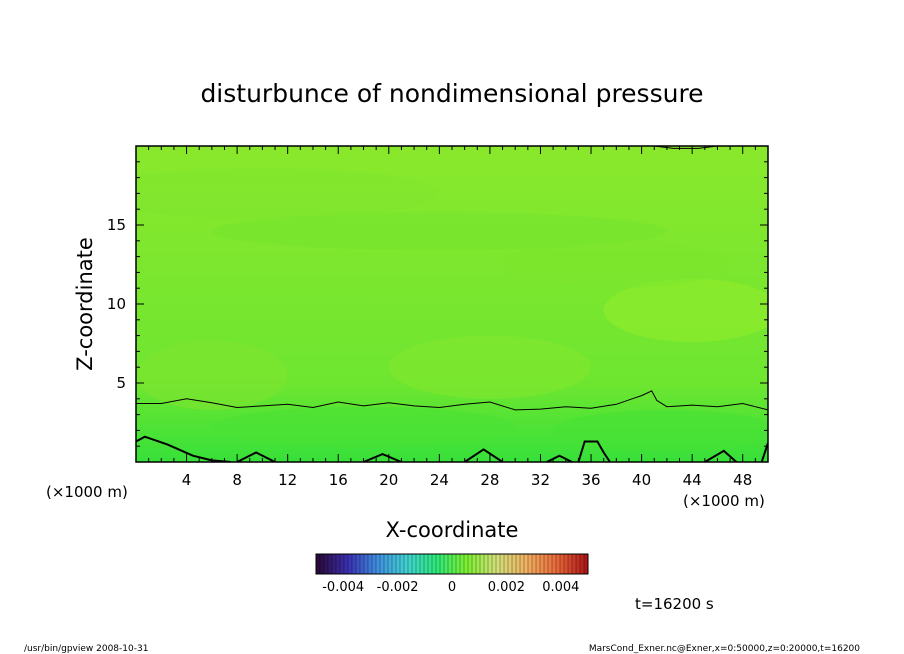 The width and height of the screenshot is (904, 654). What do you see at coordinates (452, 530) in the screenshot?
I see `x-axis-label: X-coordinate` at bounding box center [452, 530].